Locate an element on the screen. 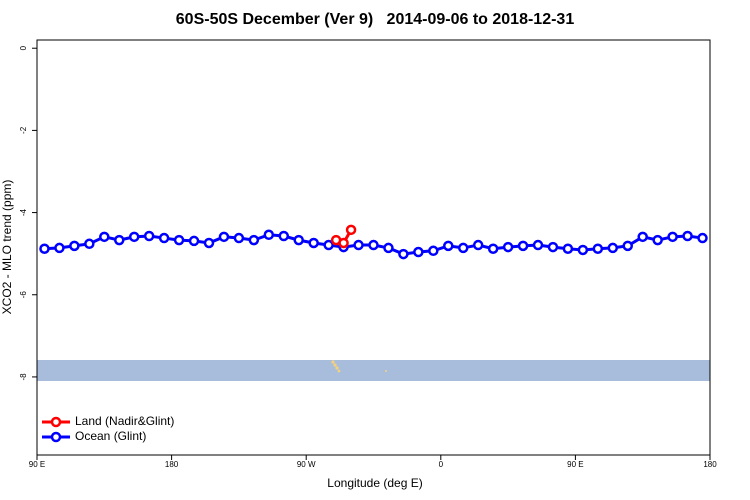 This screenshot has width=750, height=500. y-tick-label: -6 is located at coordinates (23, 295).